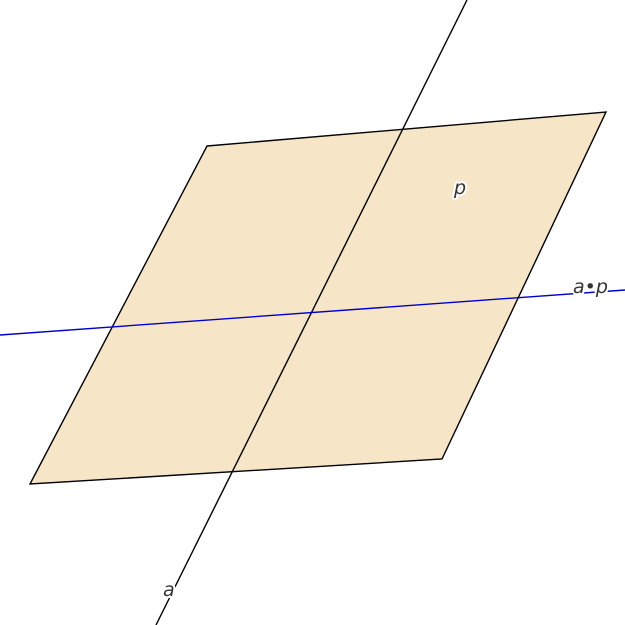 The height and width of the screenshot is (625, 625). What do you see at coordinates (312, 312) in the screenshot?
I see `line-a-dot-p` at bounding box center [312, 312].